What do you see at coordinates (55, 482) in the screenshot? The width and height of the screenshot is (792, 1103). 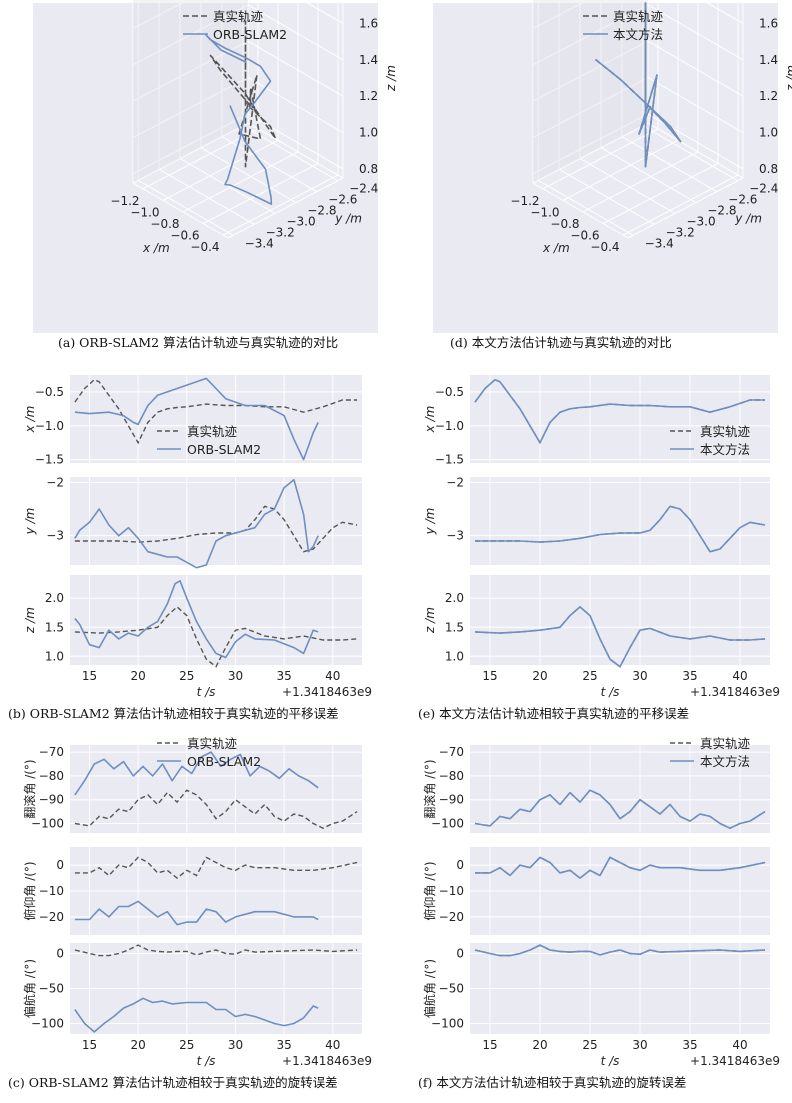 I see `y-tick-label: −2` at bounding box center [55, 482].